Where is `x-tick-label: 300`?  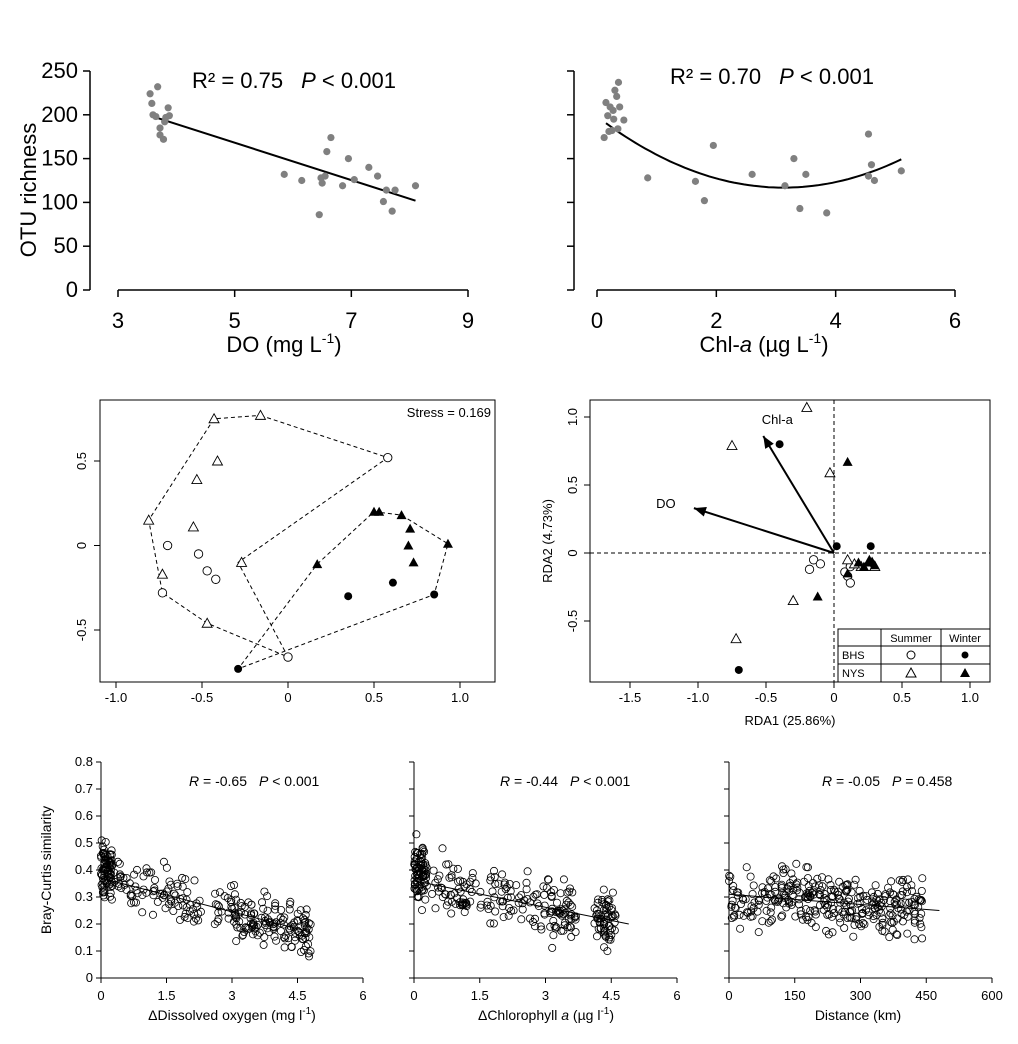
x-tick-label: 300 is located at coordinates (861, 995).